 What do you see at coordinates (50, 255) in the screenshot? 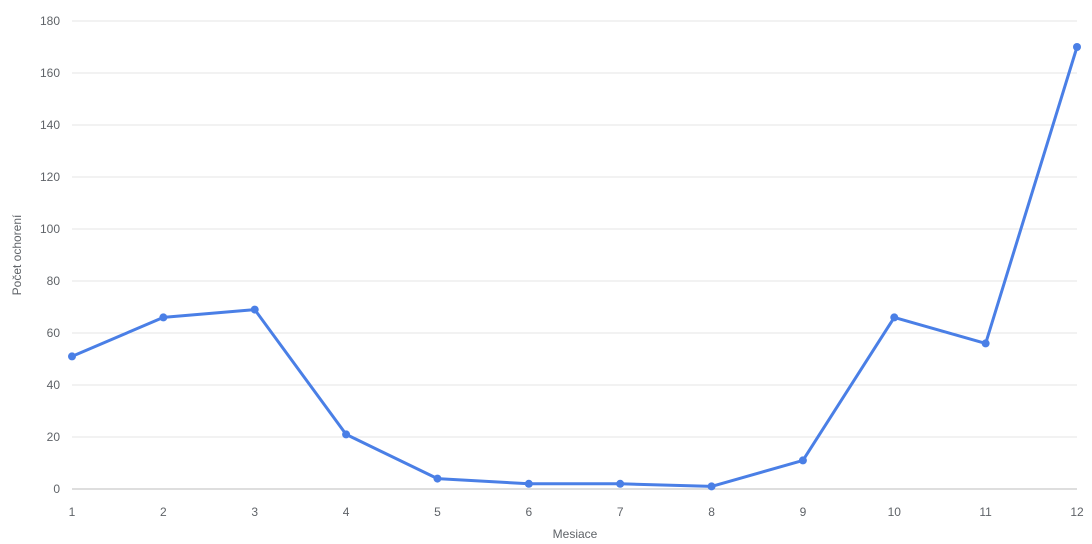
I see `y-axis-ticks: 0 20 40 60 80 100 120 140 160 180` at bounding box center [50, 255].